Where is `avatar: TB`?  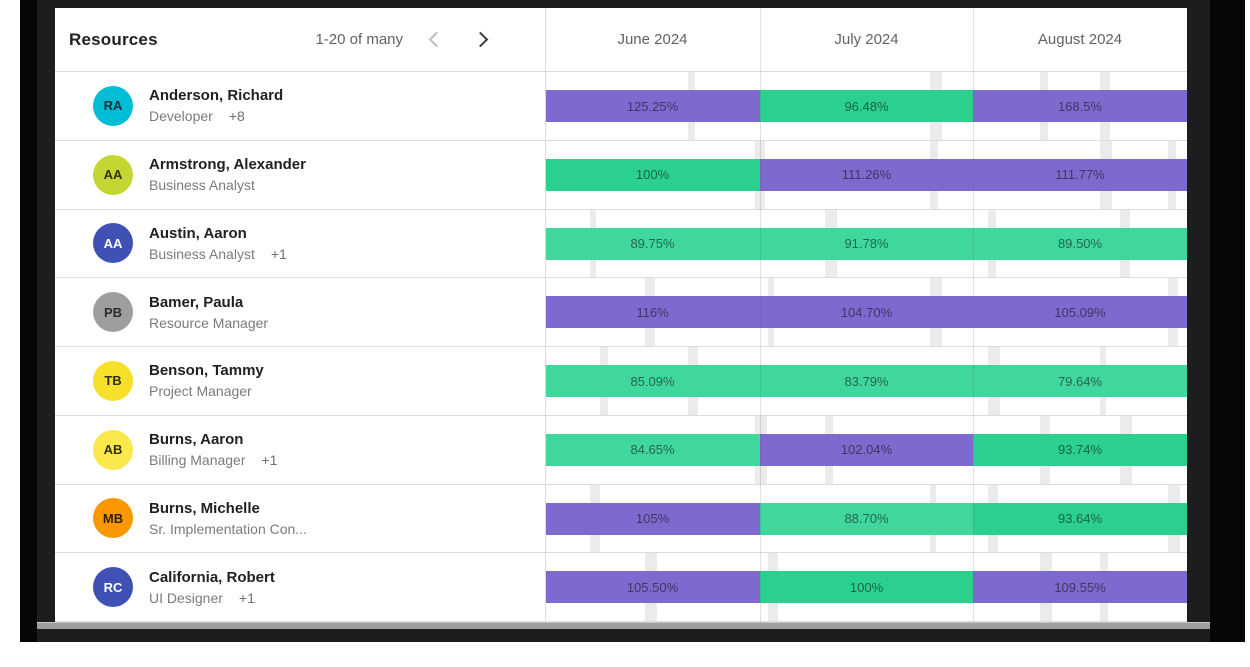
avatar: TB is located at coordinates (113, 380).